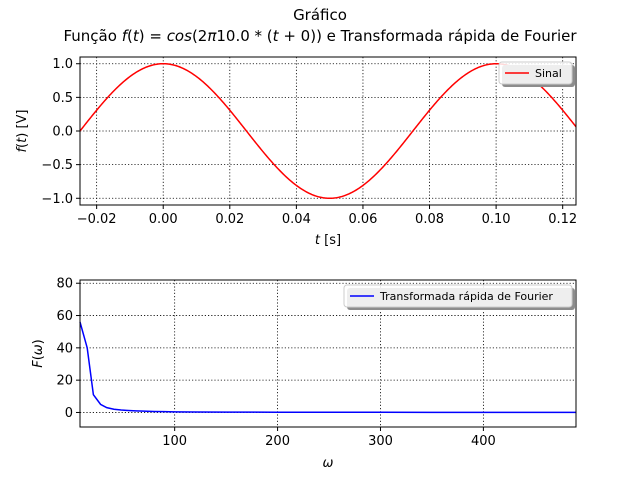 This screenshot has height=480, width=640. I want to click on x-tick-label: 0.08, so click(429, 219).